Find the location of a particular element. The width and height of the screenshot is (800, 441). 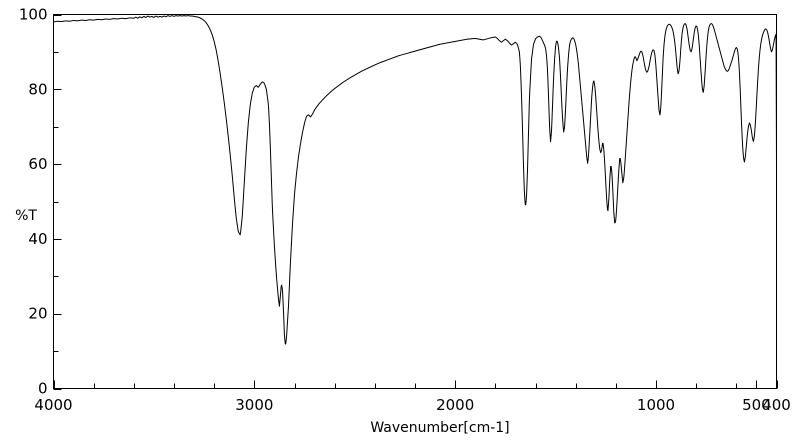

x-axis-title: Wavenumber[cm-1] is located at coordinates (439, 428).